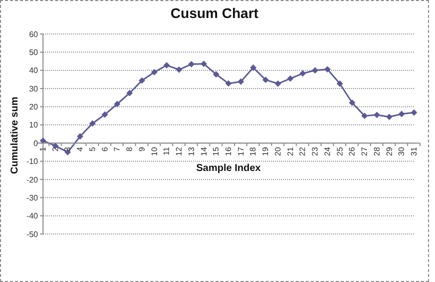 The image size is (435, 282). I want to click on x-tick-label: 10, so click(154, 151).